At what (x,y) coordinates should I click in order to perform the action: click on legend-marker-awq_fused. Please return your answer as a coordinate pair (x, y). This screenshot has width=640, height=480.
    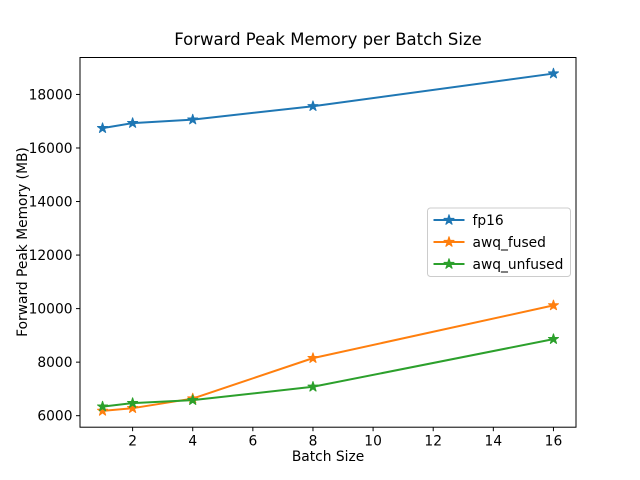
    Looking at the image, I should click on (449, 241).